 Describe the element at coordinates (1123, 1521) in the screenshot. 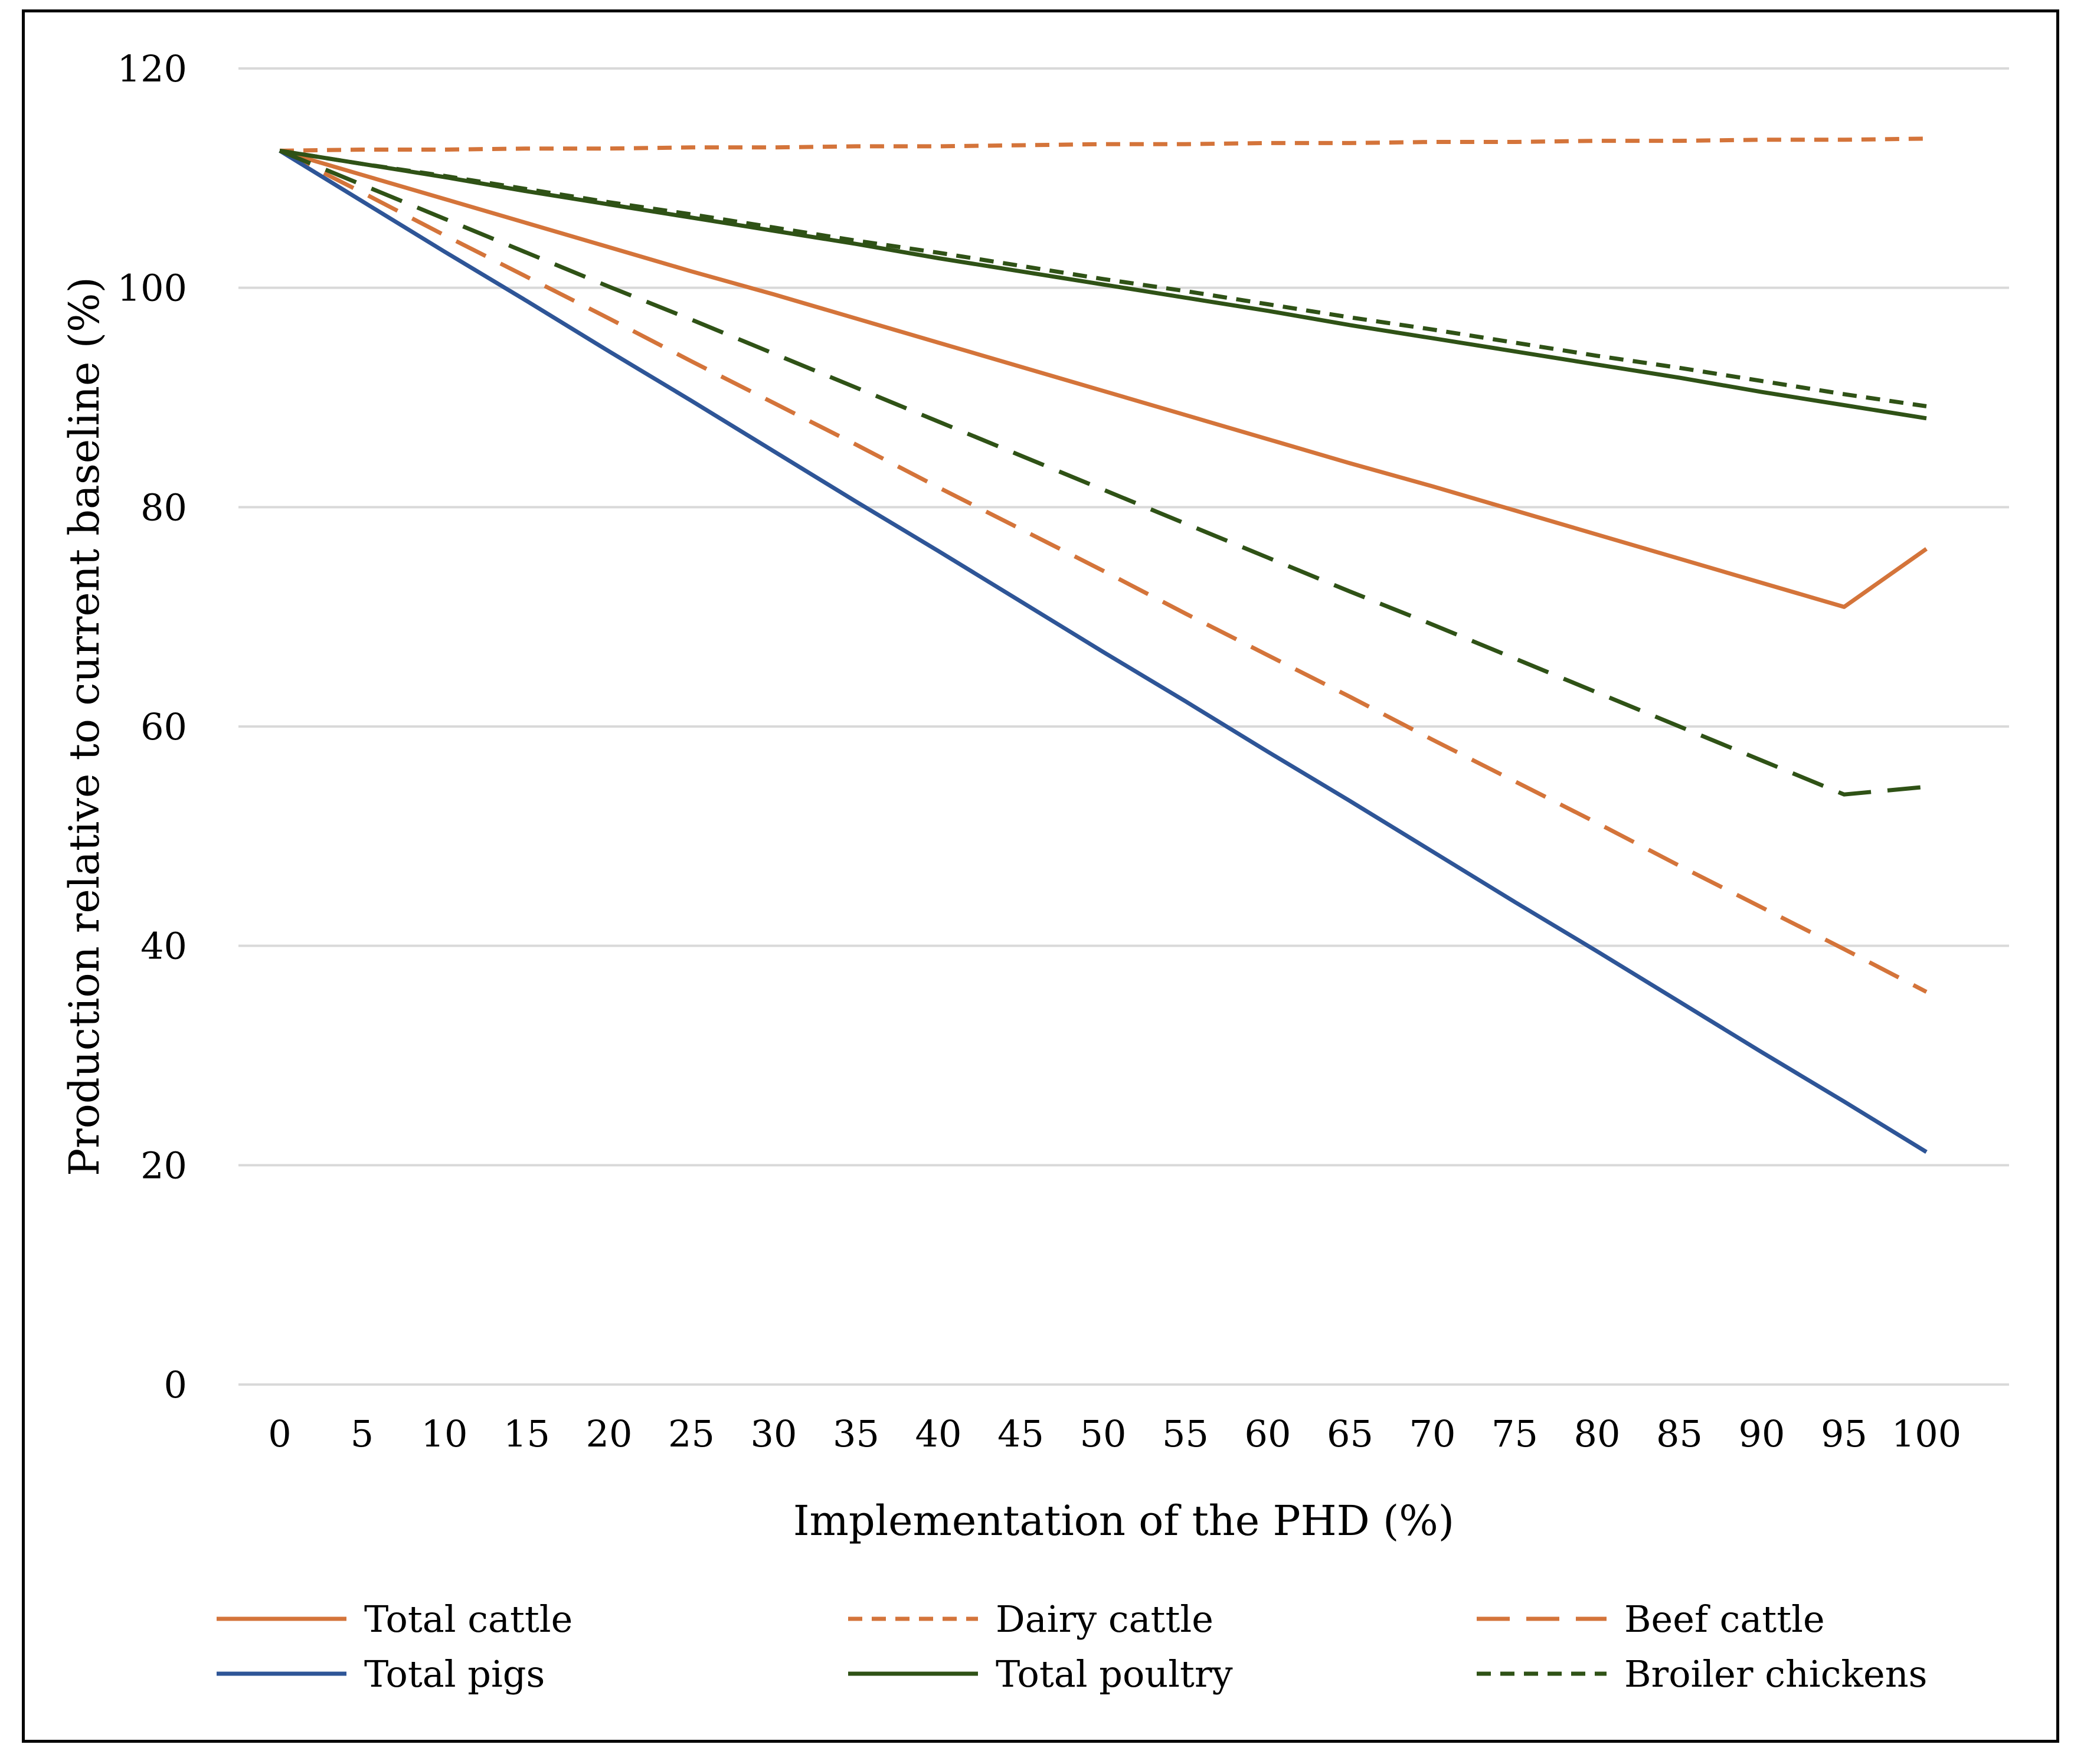

I see `x-axis-label: Implementation of the PHD (%)` at that location.